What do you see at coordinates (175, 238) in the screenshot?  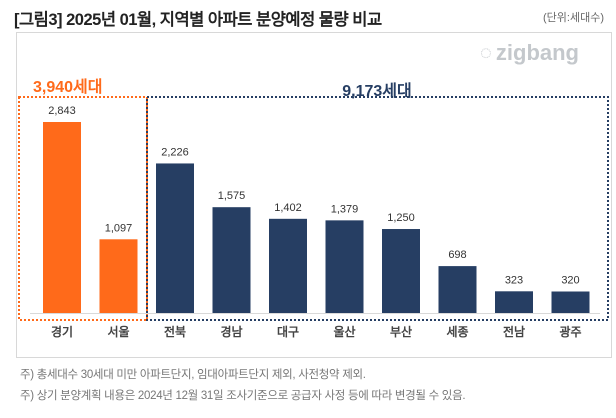 I see `bar-전북` at bounding box center [175, 238].